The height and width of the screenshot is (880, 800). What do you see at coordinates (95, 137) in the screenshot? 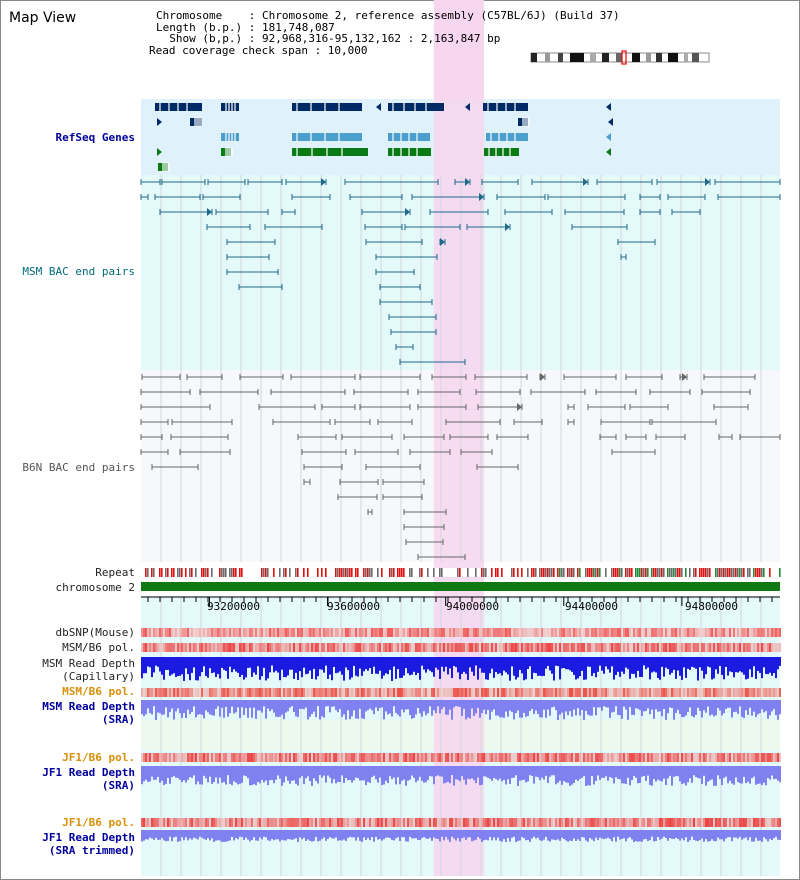
I see `track-label-refseq: RefSeq Genes` at bounding box center [95, 137].